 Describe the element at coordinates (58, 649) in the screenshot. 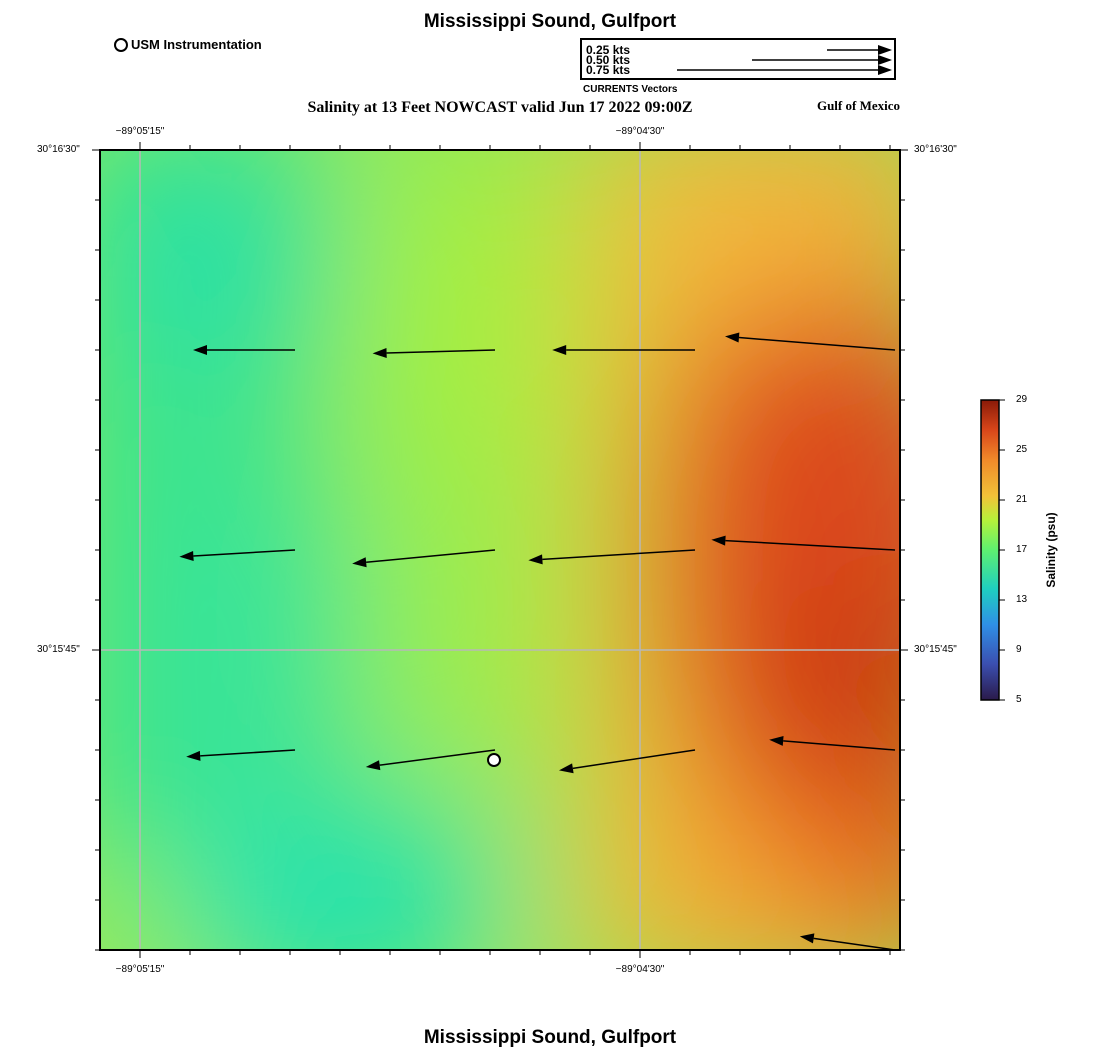

I see `lat-label-left-2: 30°15'45"` at that location.